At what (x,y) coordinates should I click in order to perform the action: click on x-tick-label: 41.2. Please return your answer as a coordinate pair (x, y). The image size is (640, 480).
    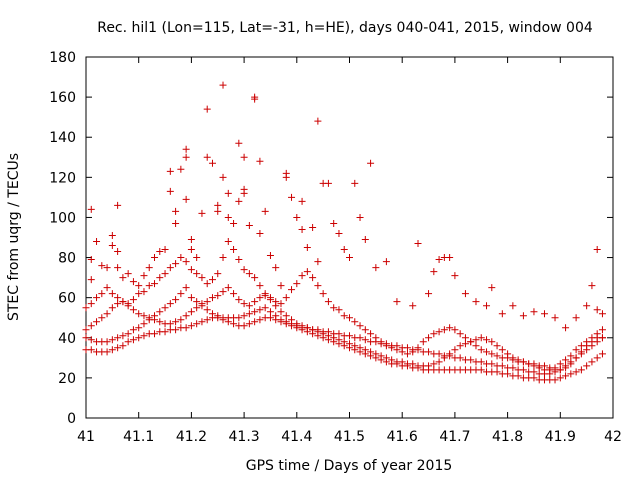
    Looking at the image, I should click on (191, 437).